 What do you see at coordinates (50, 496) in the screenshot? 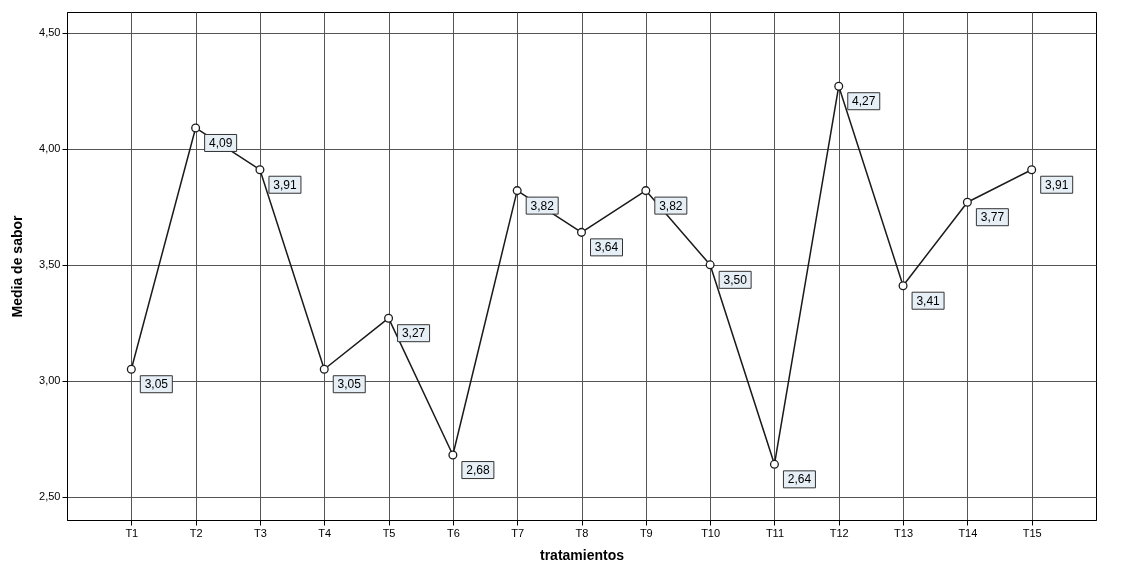
I see `y-tick-label: 2,50` at bounding box center [50, 496].